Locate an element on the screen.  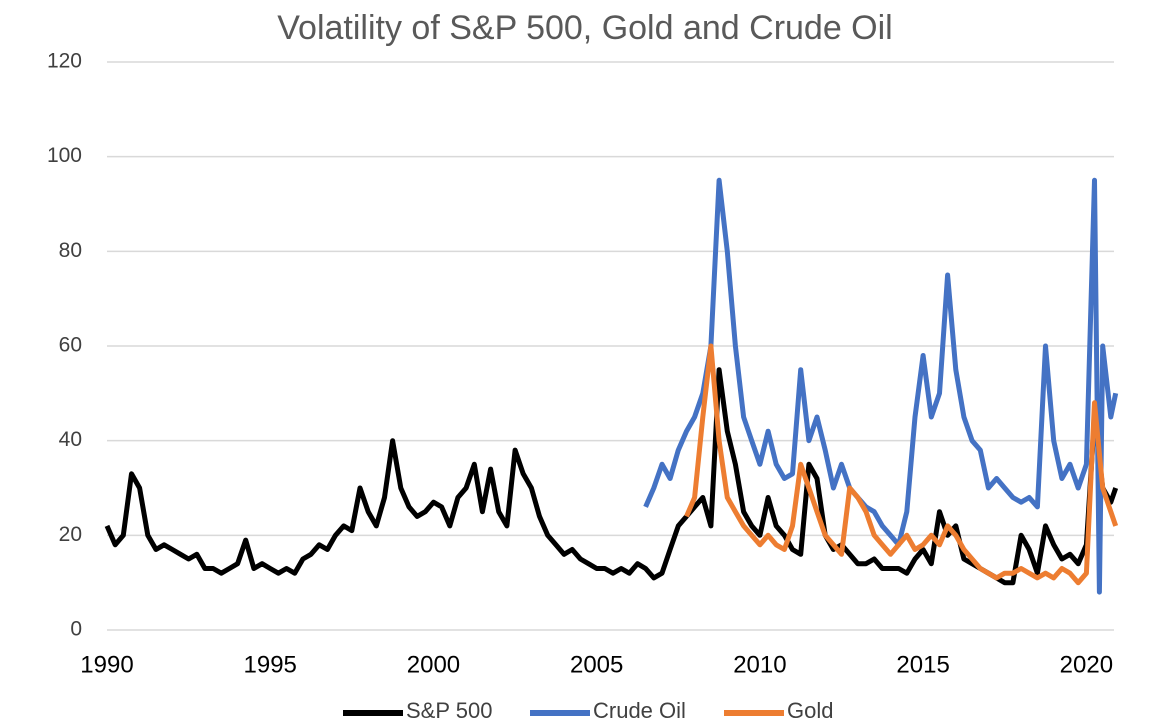
y-tick-label: 40 is located at coordinates (70, 439).